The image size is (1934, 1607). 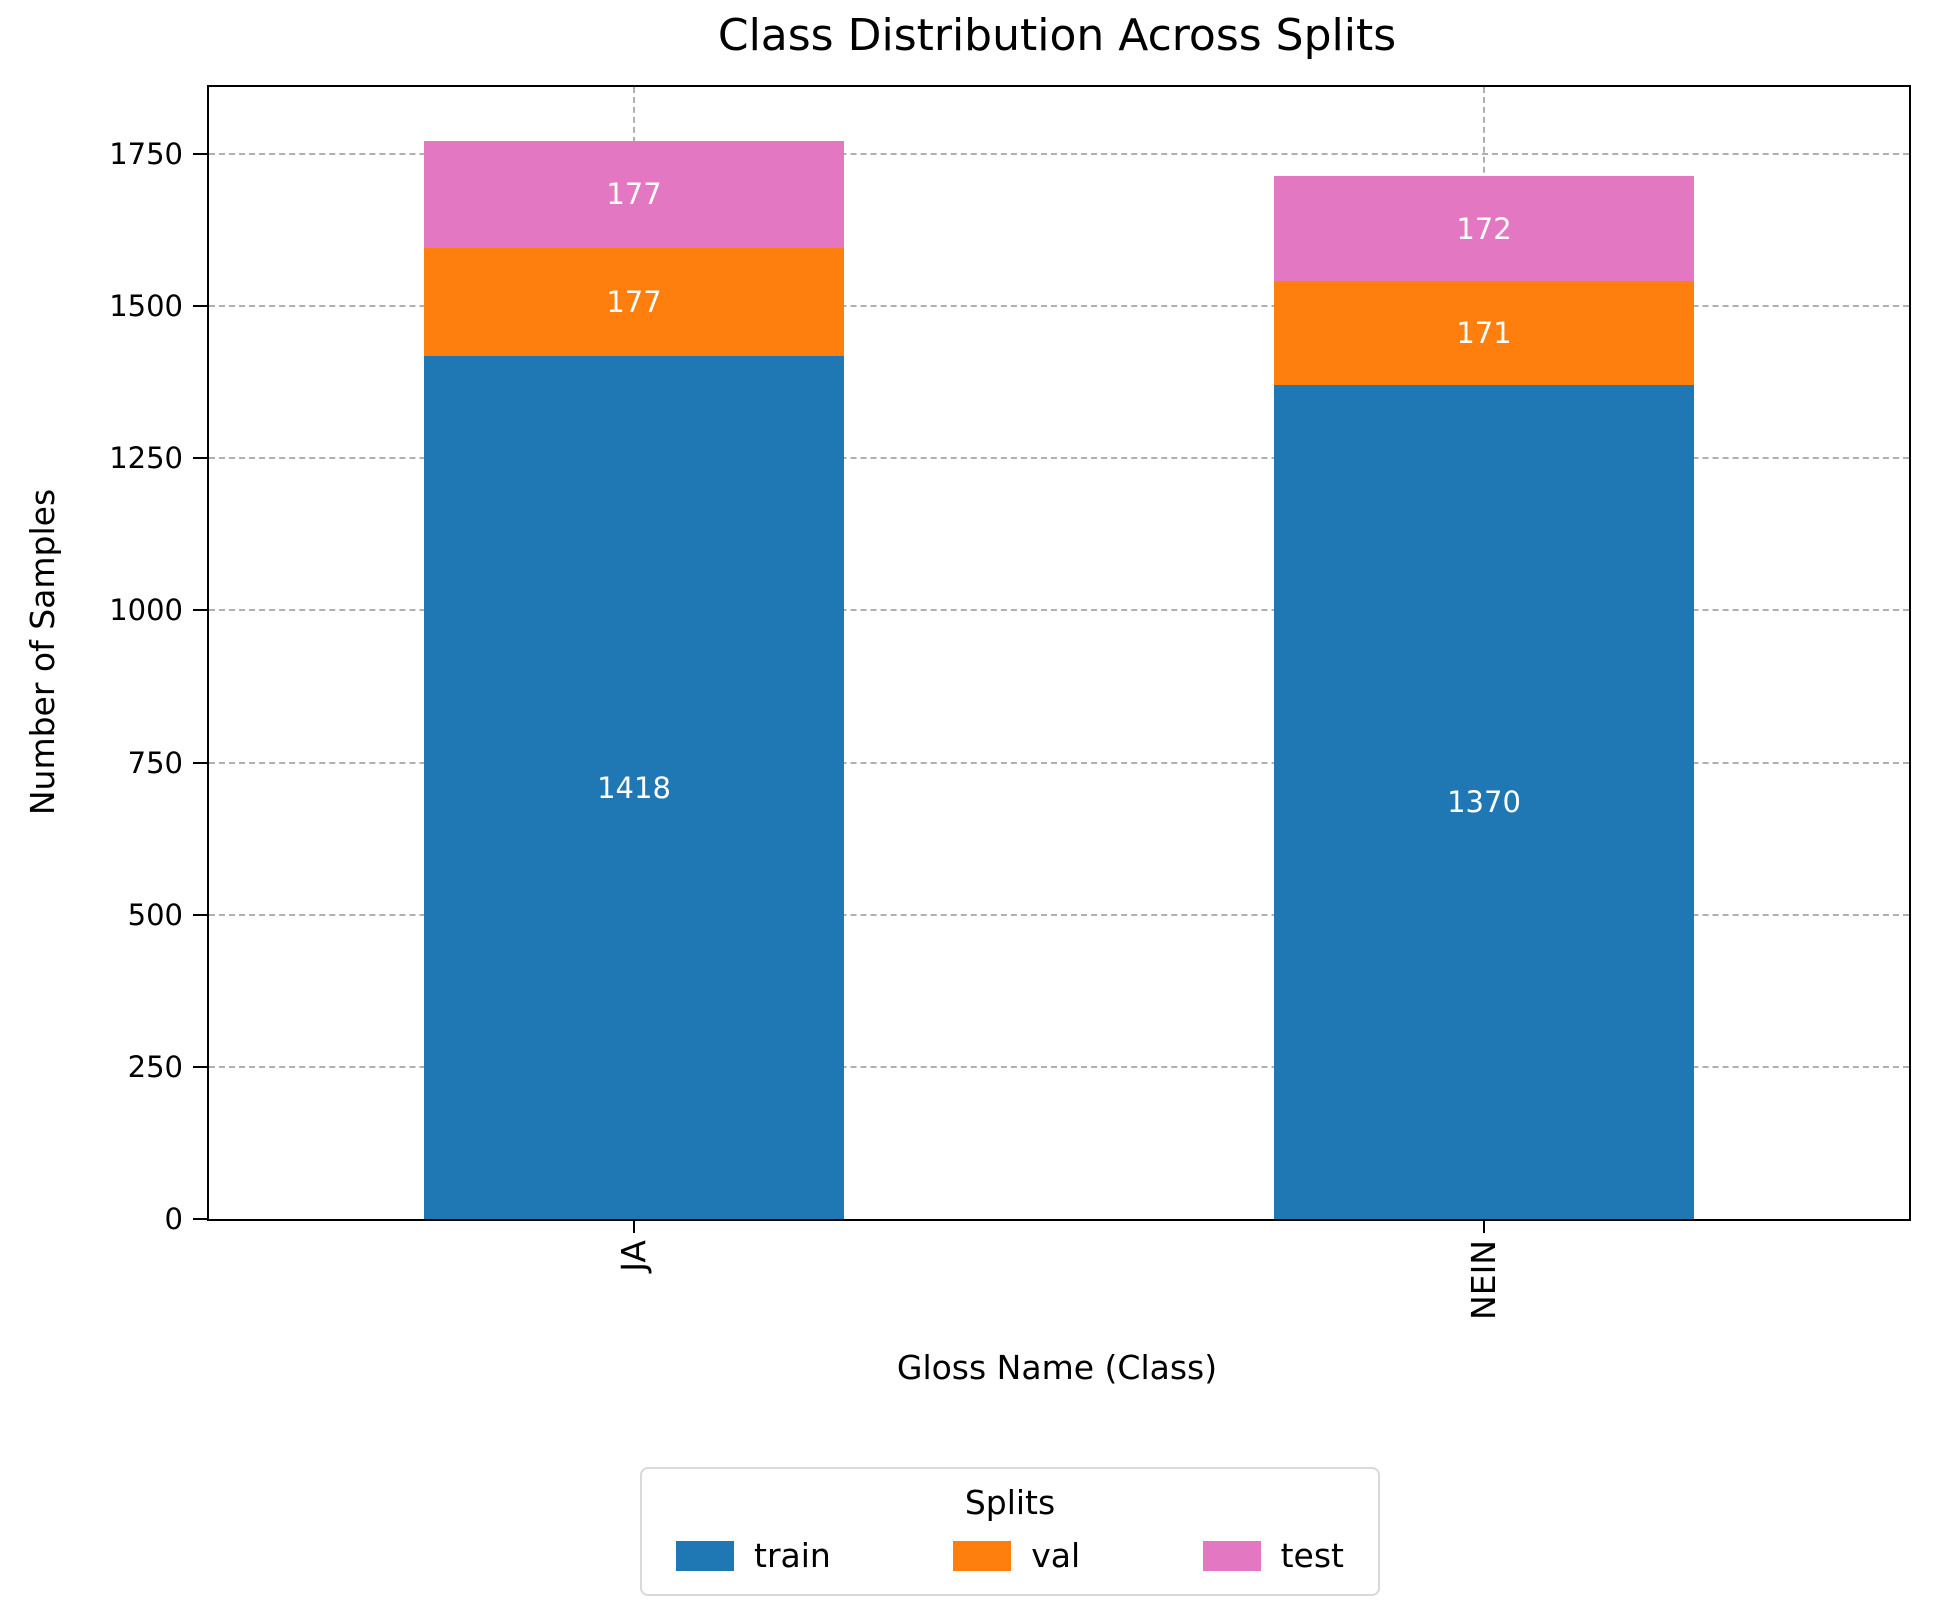 I want to click on bar-segment-val-JA: 177, so click(x=634, y=302).